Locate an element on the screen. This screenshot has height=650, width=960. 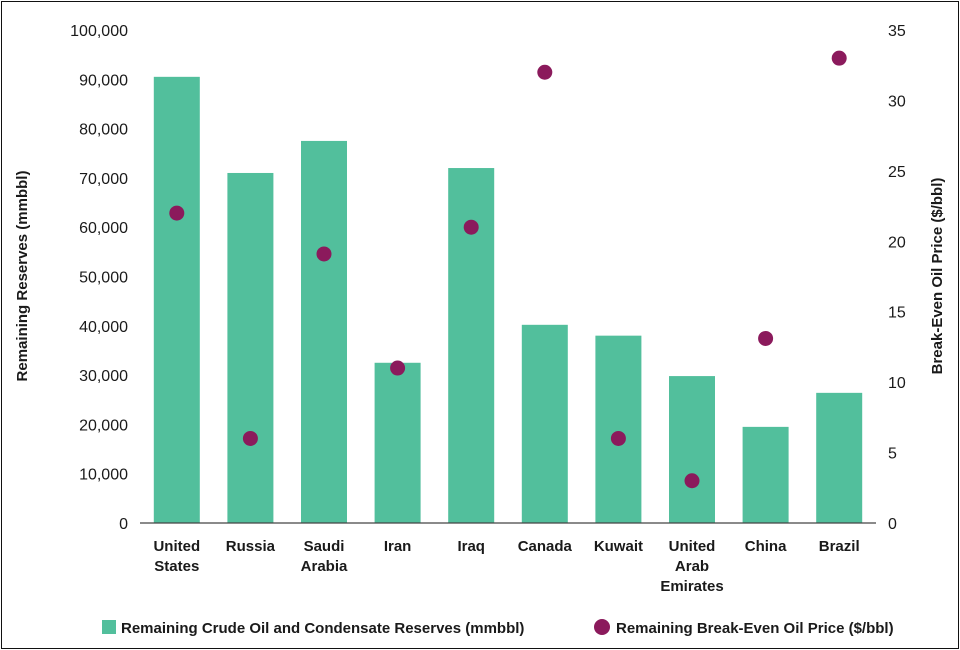
right-tick-label: 25 is located at coordinates (897, 172).